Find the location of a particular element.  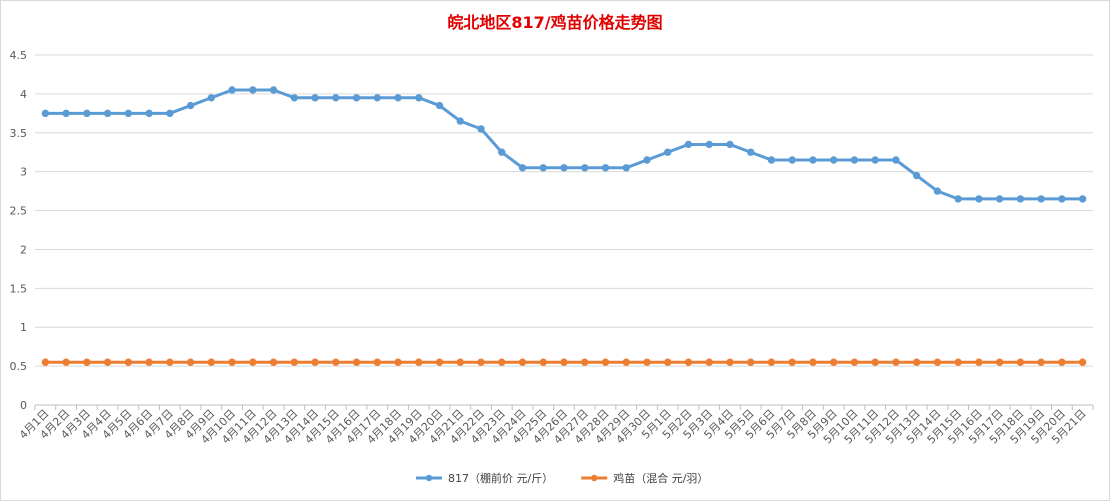

y-tick-label: 1.5 is located at coordinates (19, 288).